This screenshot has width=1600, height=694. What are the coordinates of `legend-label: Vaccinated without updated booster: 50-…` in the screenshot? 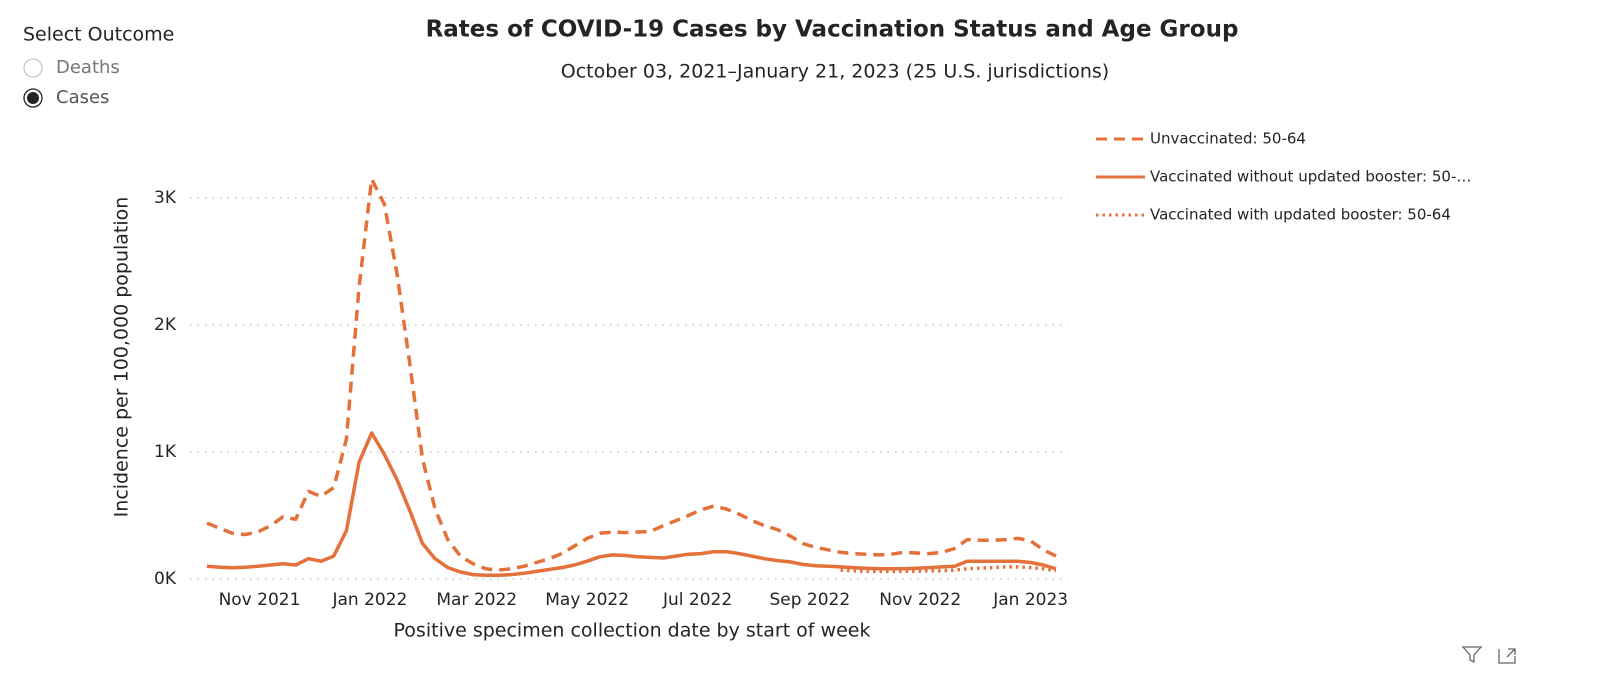 It's located at (1310, 177).